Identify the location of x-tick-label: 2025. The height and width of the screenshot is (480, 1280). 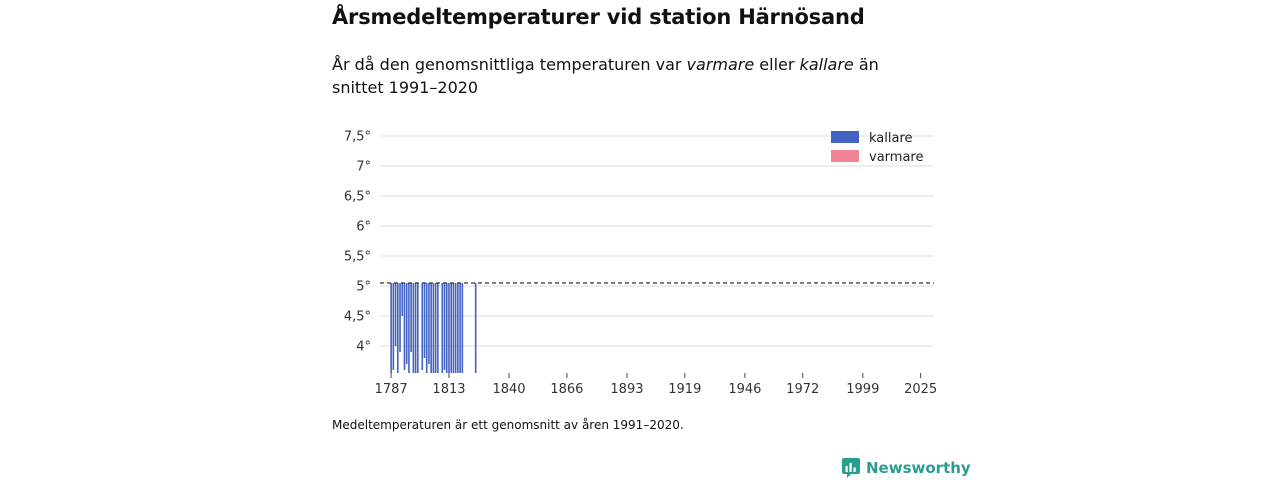
(920, 389).